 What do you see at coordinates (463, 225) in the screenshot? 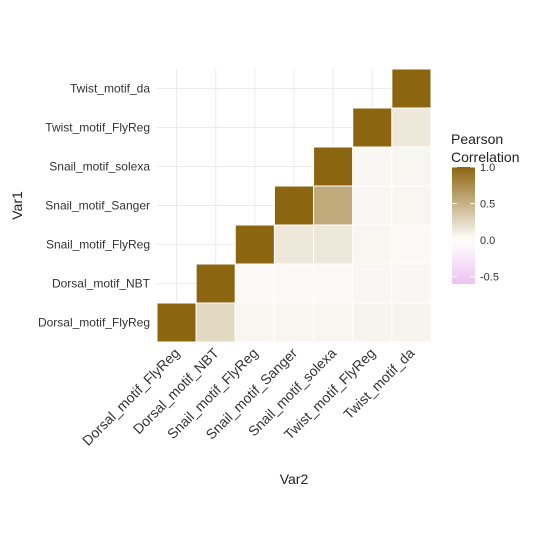
I see `legend-colorbar` at bounding box center [463, 225].